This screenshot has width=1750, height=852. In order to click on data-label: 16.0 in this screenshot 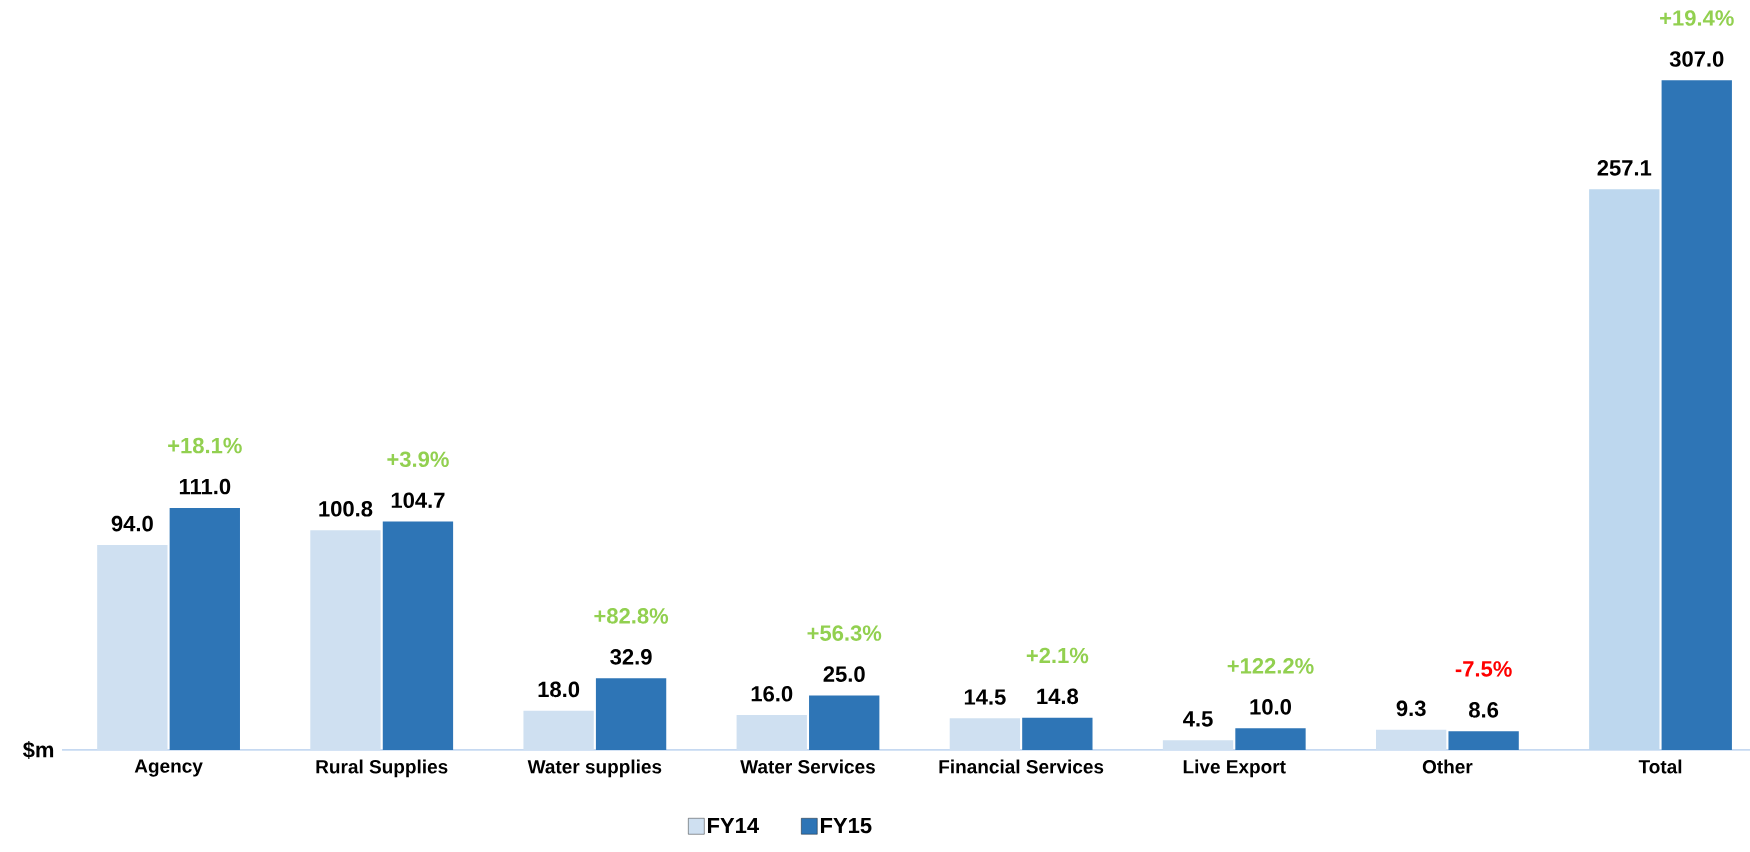, I will do `click(772, 693)`.